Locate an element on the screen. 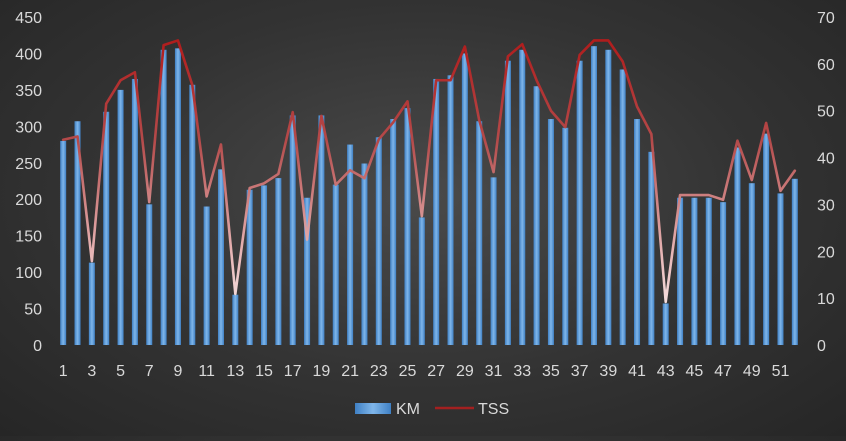 The width and height of the screenshot is (846, 441). x-tick-label: 41 is located at coordinates (637, 371).